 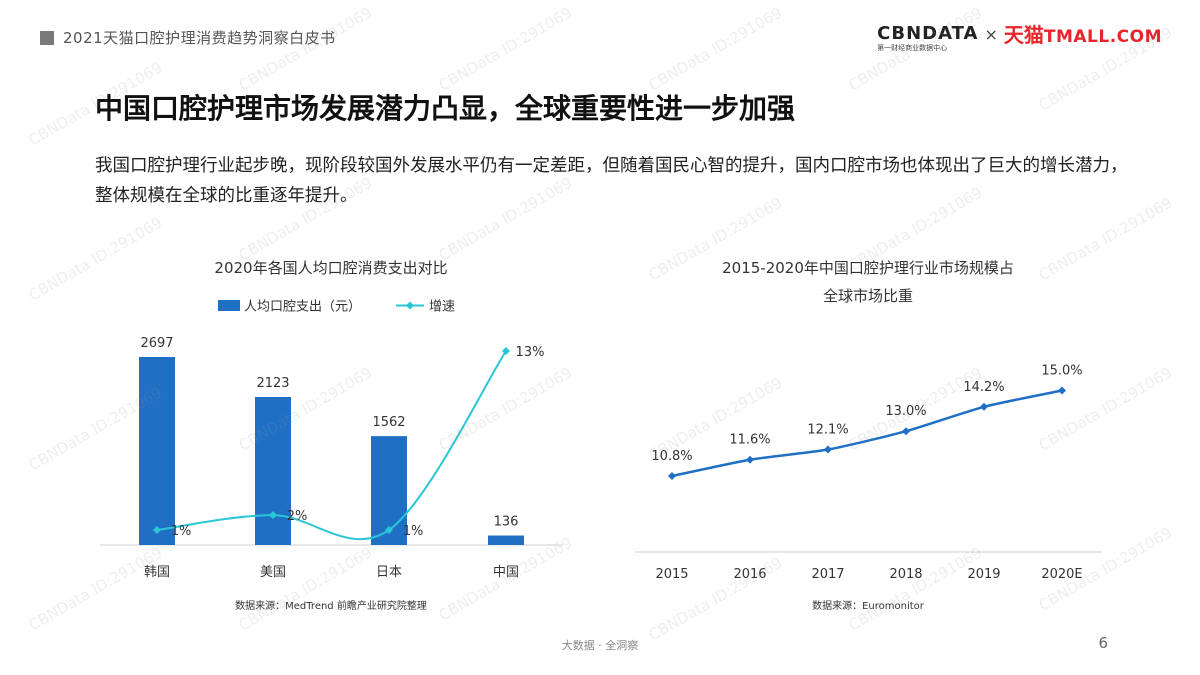 I want to click on year-label: 2020E, so click(x=1061, y=574).